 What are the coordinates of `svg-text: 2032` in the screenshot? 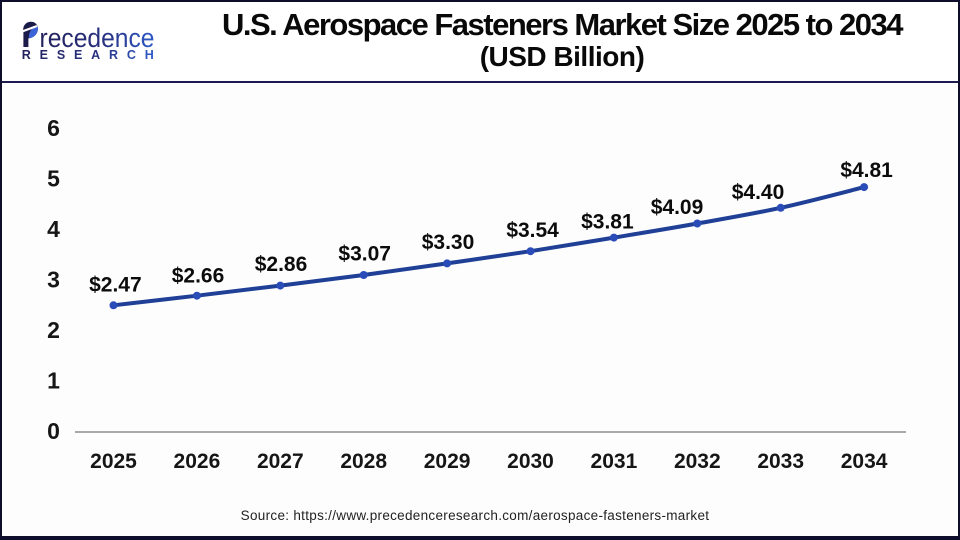 It's located at (697, 461).